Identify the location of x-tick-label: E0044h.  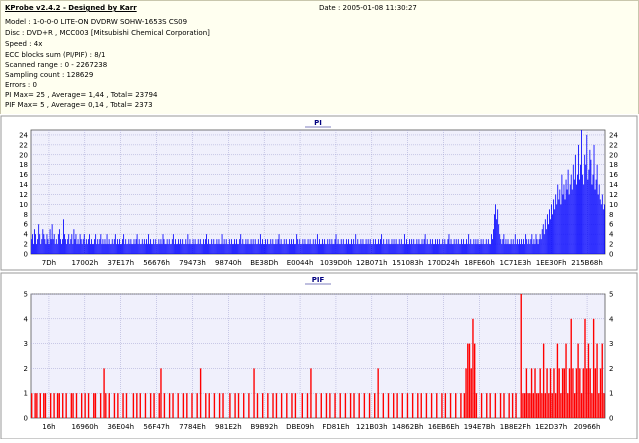
(300, 263).